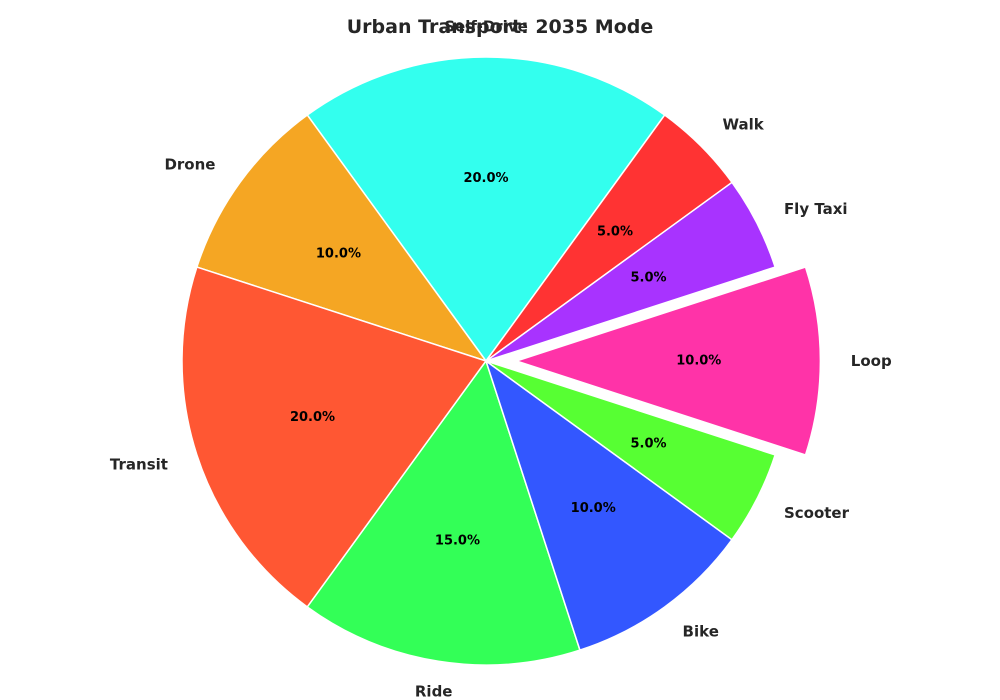  What do you see at coordinates (341, 238) in the screenshot?
I see `pie-slice-drone` at bounding box center [341, 238].